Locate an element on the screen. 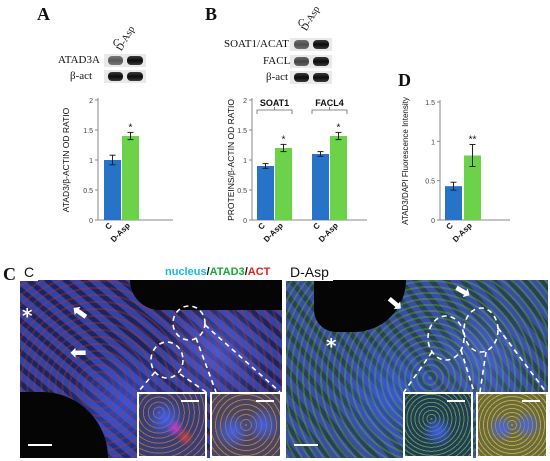 The image size is (550, 461). fluorescence-legend: nucleus/ATAD3/ACT is located at coordinates (217, 272).